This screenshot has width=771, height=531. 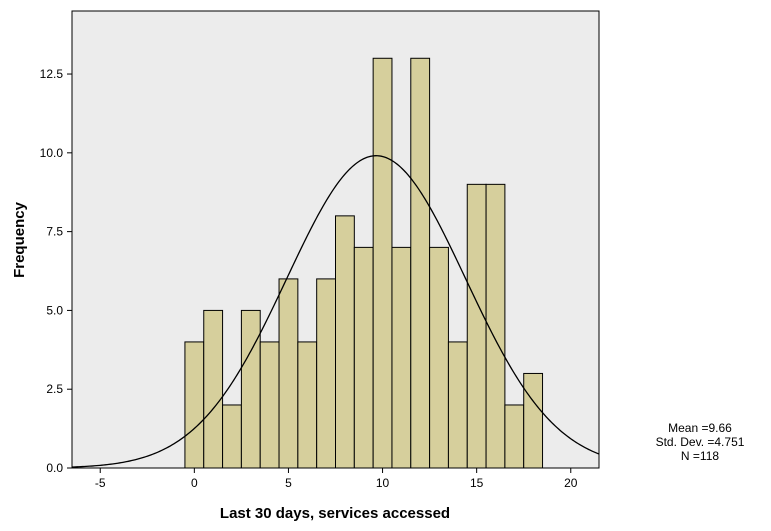 I want to click on x-tick-label: 10, so click(x=383, y=483).